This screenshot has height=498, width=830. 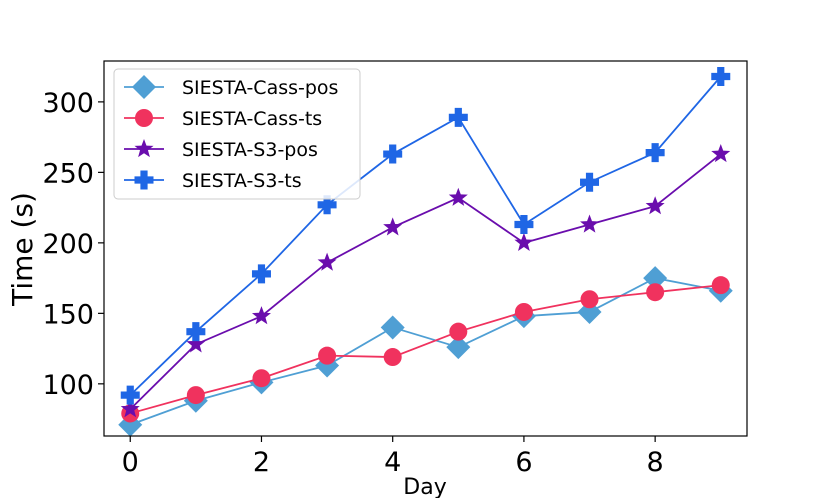 What do you see at coordinates (144, 118) in the screenshot?
I see `legend-marker-siesta-cass-ts` at bounding box center [144, 118].